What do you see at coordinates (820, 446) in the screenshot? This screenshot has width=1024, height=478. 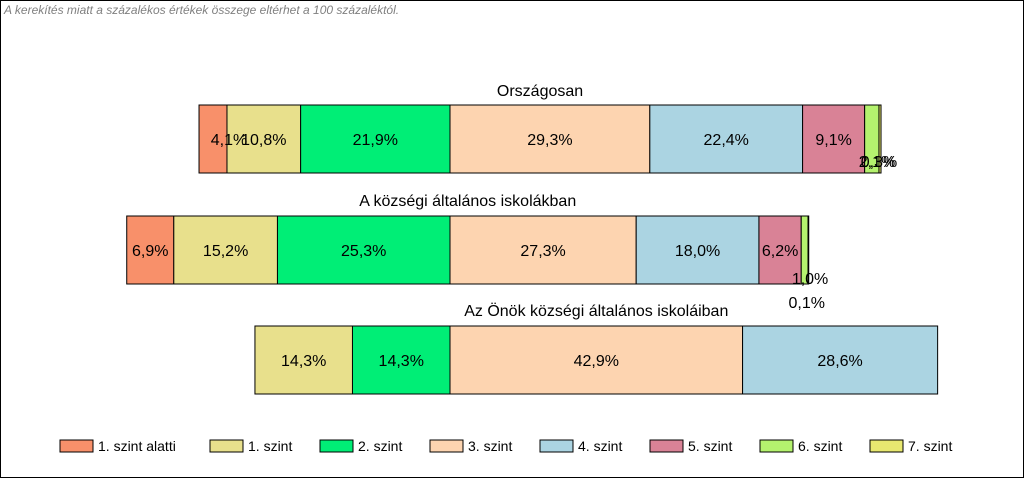 I see `legend-label-6-szint: 6. szint` at bounding box center [820, 446].